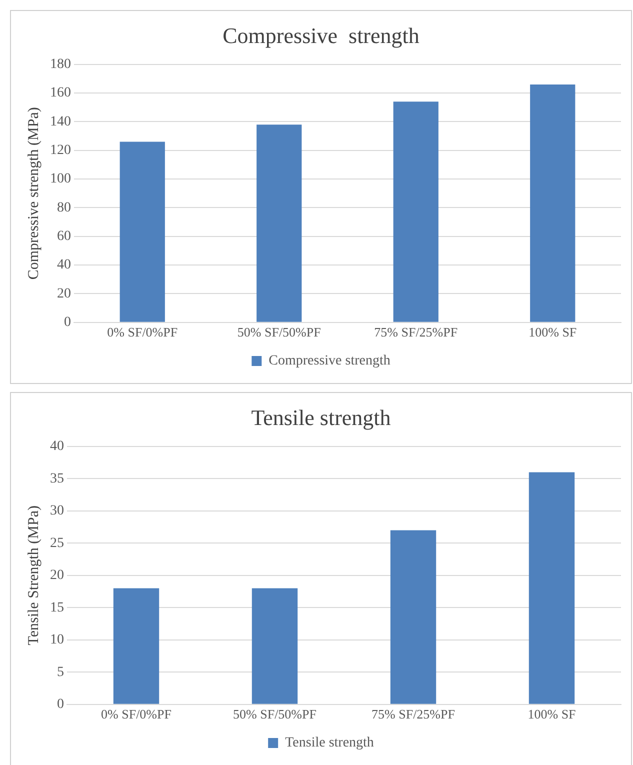 This screenshot has width=633, height=765. I want to click on y-tick-label: 120, so click(60, 150).